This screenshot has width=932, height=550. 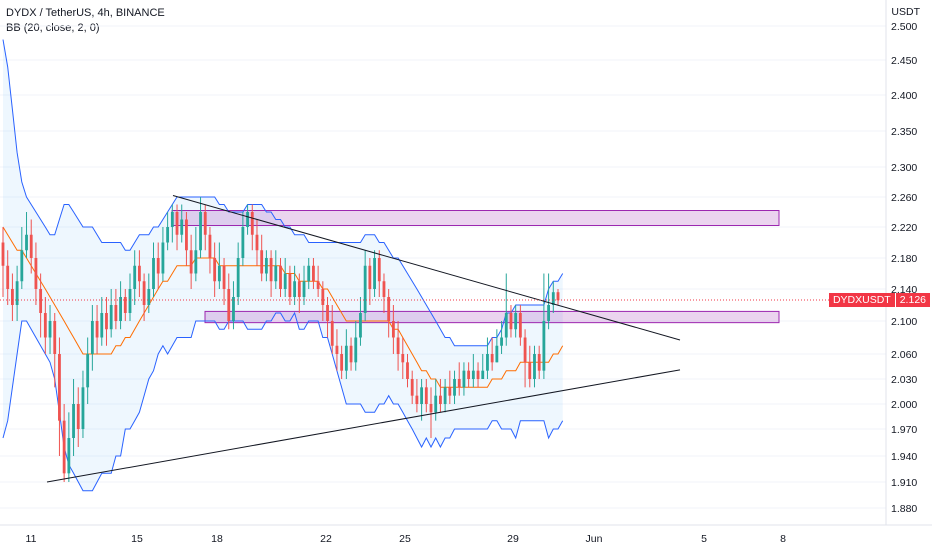 What do you see at coordinates (904, 355) in the screenshot?
I see `price-tick-label: 2.060` at bounding box center [904, 355].